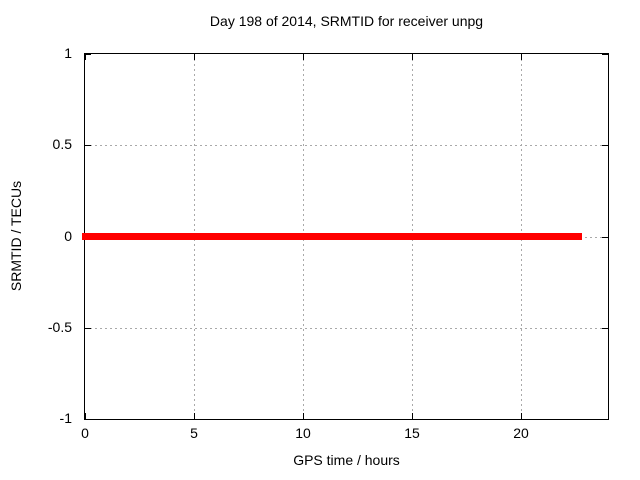  I want to click on y-tick-label: 0.5, so click(62, 144).